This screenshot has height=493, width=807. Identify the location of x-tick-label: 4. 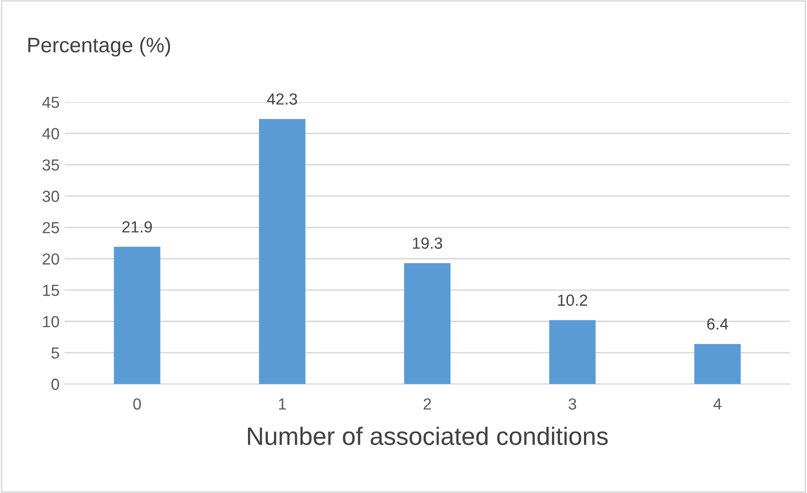
(717, 404).